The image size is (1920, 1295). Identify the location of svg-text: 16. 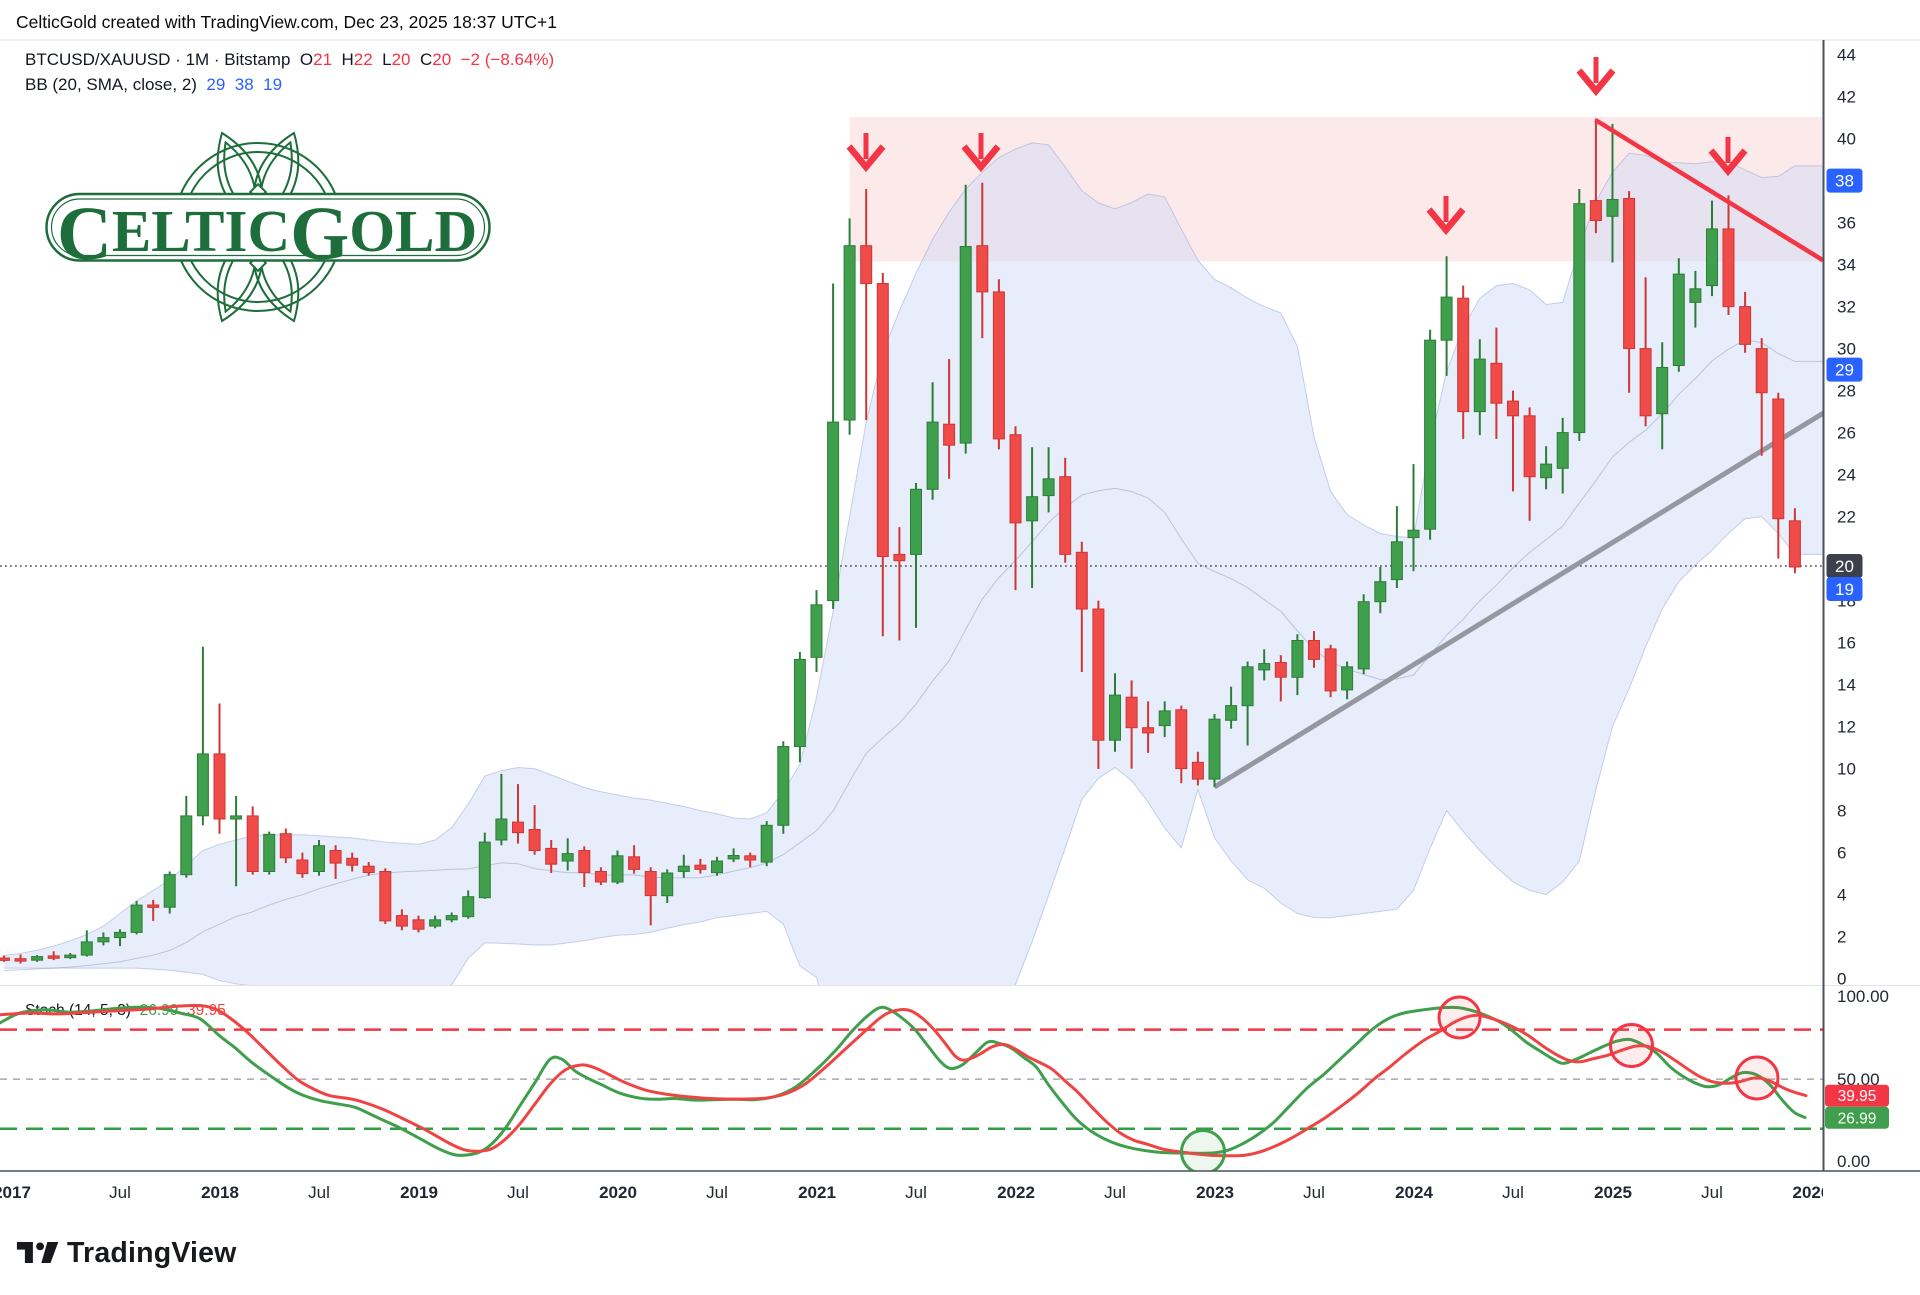
(1846, 643).